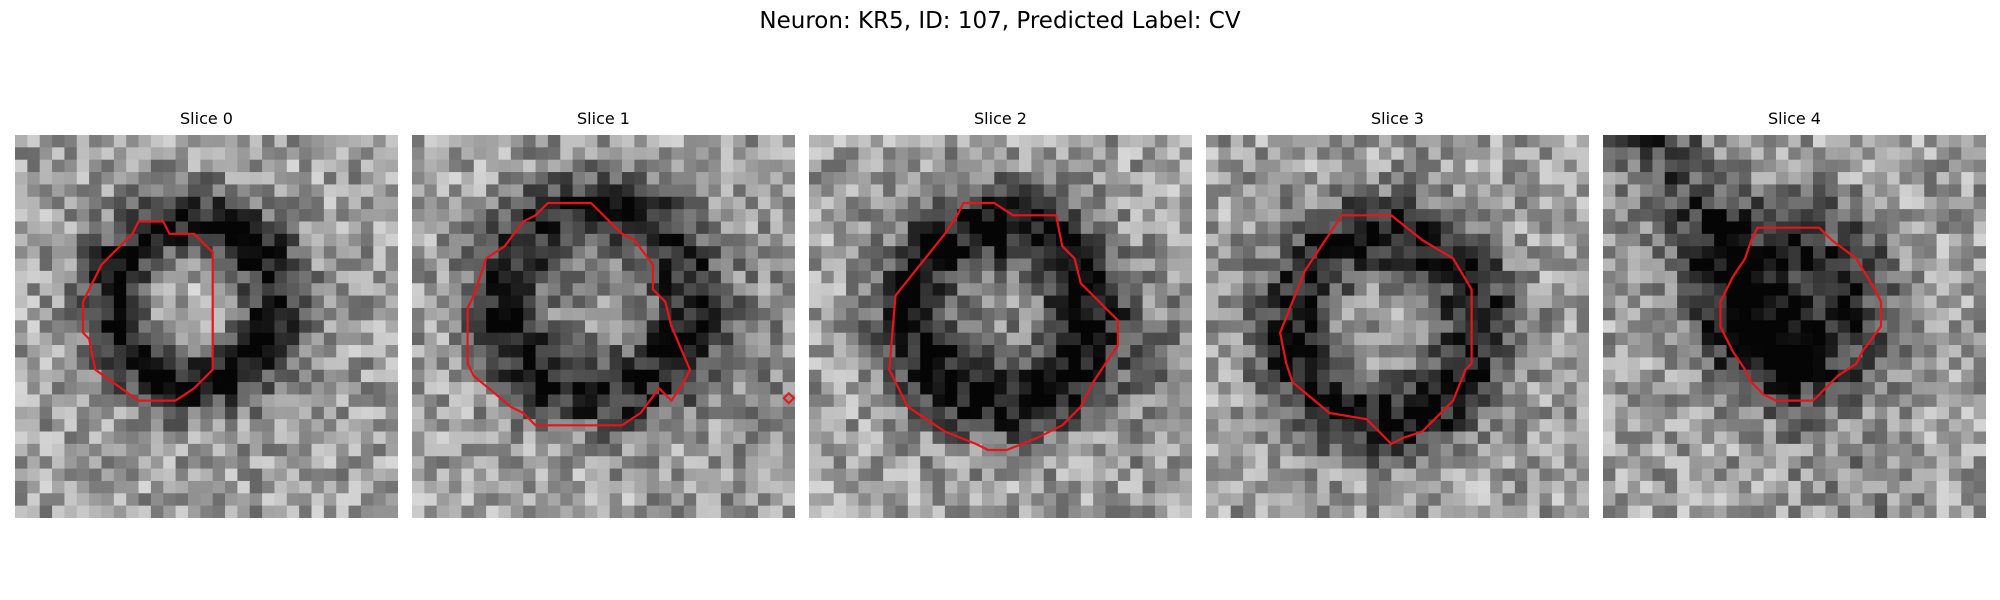 The image size is (2000, 600). I want to click on slice-panel: Slice 0, so click(206, 313).